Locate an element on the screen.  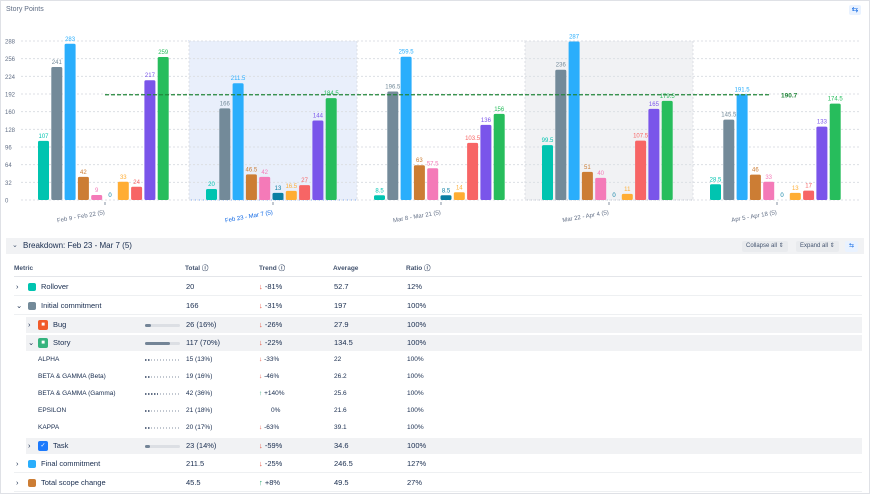
y-tick-label: 192 is located at coordinates (10, 96).